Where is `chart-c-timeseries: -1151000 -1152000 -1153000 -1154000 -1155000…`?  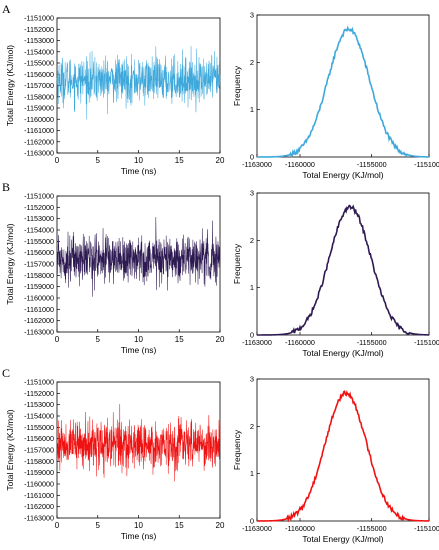 chart-c-timeseries: -1151000 -1152000 -1153000 -1154000 -1155000… is located at coordinates (115, 460).